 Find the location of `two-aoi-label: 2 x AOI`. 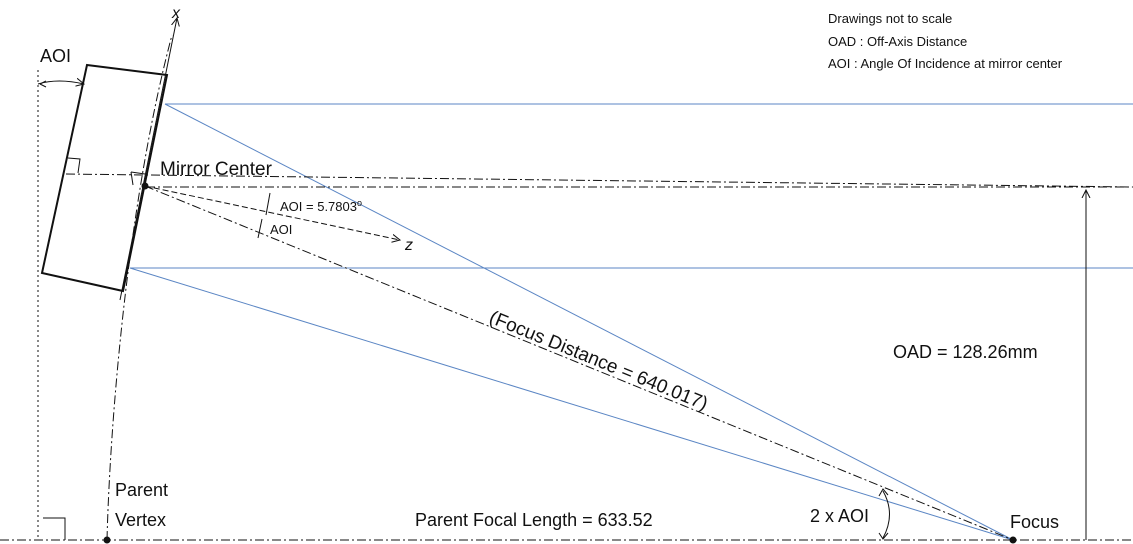

two-aoi-label: 2 x AOI is located at coordinates (839, 516).